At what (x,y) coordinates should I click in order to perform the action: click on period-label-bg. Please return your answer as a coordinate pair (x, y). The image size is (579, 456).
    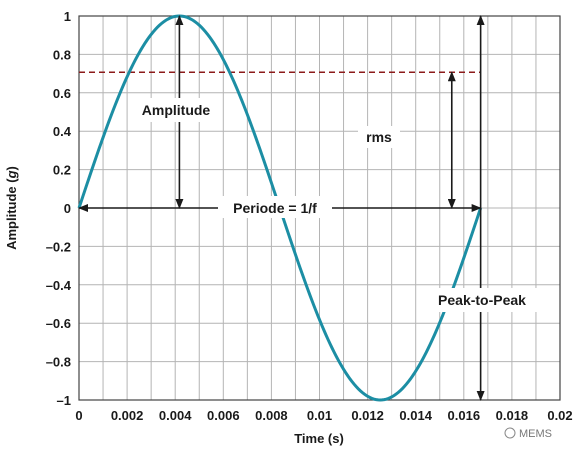
    Looking at the image, I should click on (275, 207).